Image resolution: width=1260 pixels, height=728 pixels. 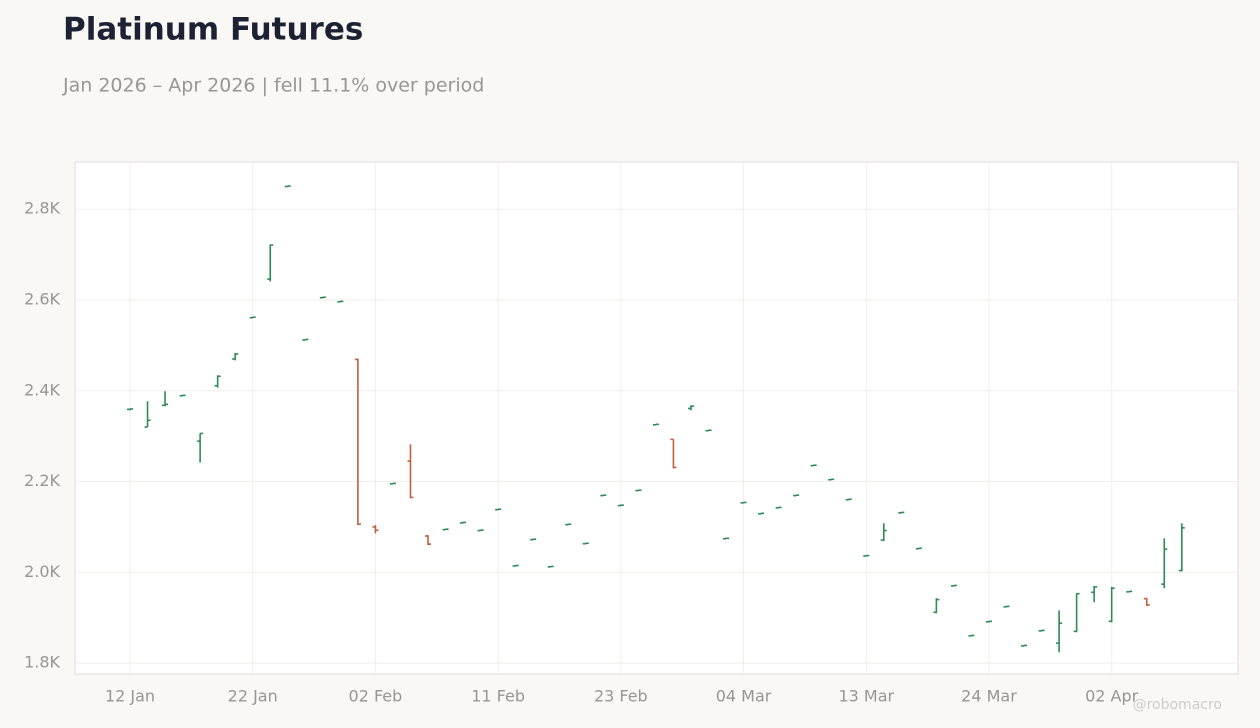 I want to click on watermark: @robomacro, so click(x=1177, y=705).